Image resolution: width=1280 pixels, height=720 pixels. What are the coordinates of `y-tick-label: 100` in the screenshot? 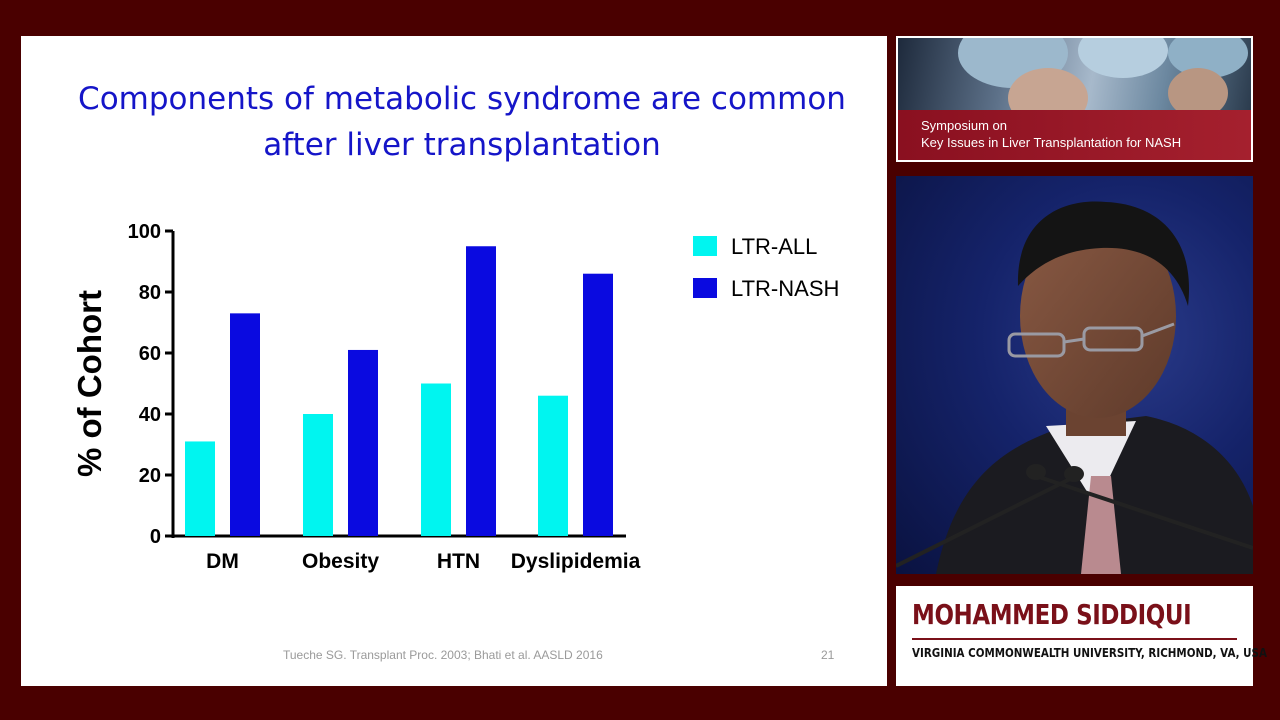 It's located at (144, 232).